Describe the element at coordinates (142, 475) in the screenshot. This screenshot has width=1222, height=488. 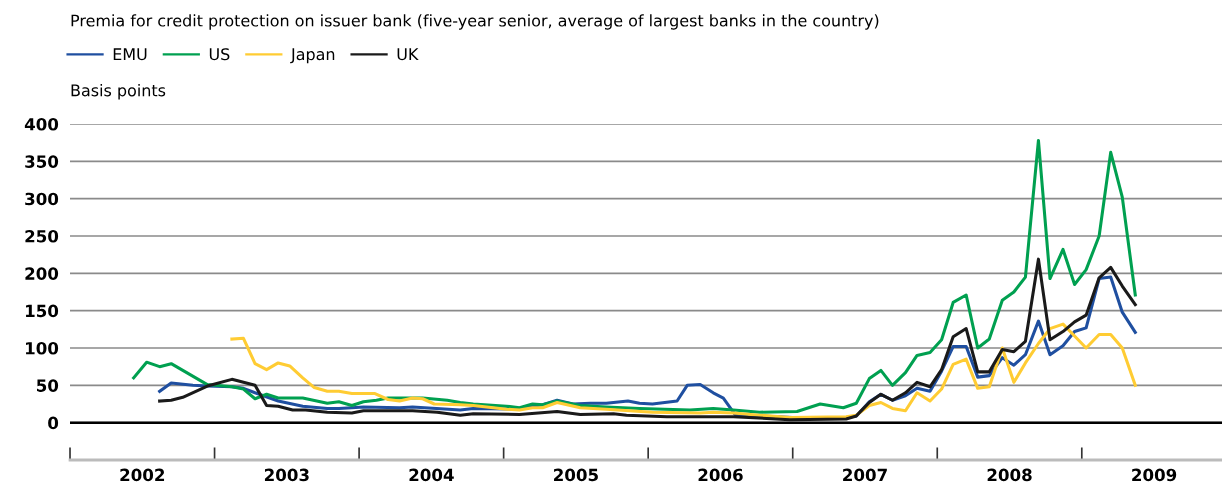
I see `x-tick-label: 2002` at that location.